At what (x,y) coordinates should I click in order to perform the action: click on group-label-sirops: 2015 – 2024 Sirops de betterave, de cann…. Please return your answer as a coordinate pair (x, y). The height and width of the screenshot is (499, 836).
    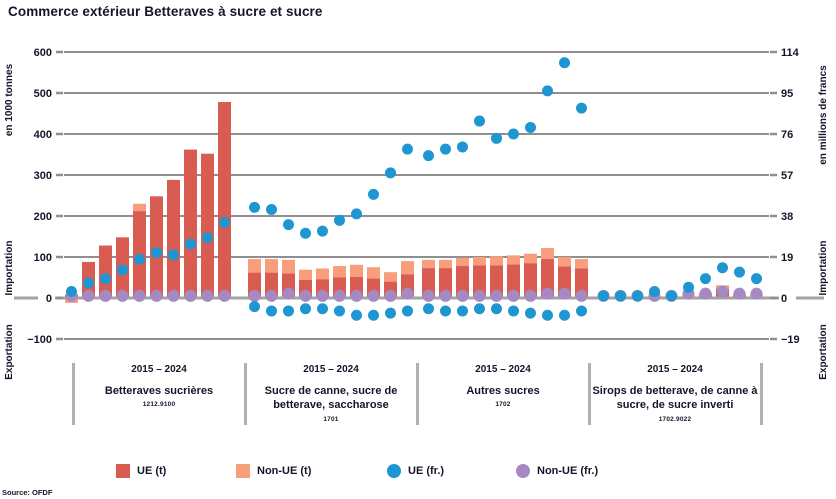
    Looking at the image, I should click on (675, 393).